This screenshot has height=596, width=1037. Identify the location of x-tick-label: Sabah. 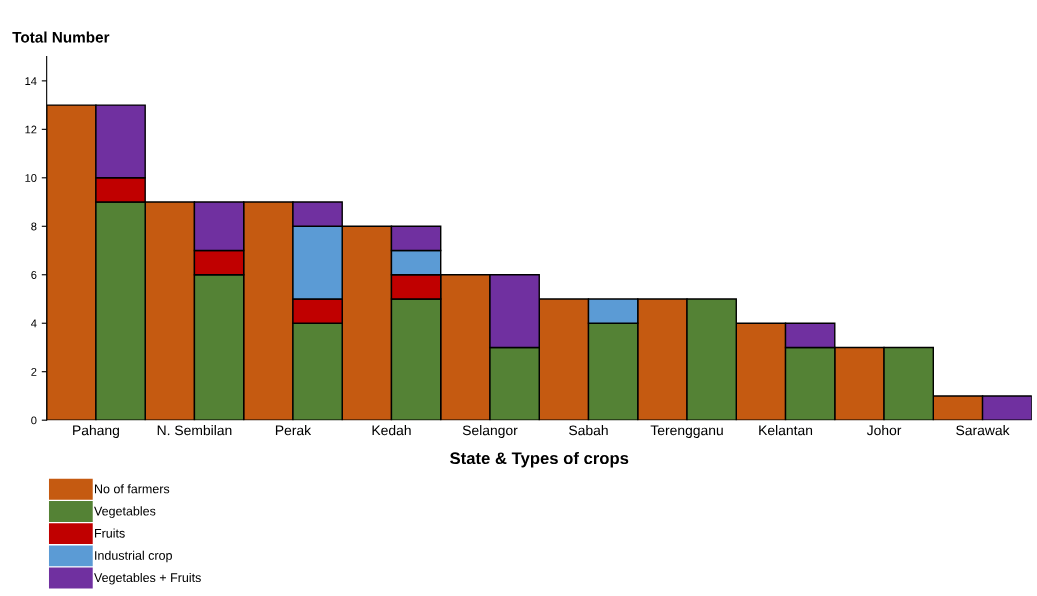
(588, 430).